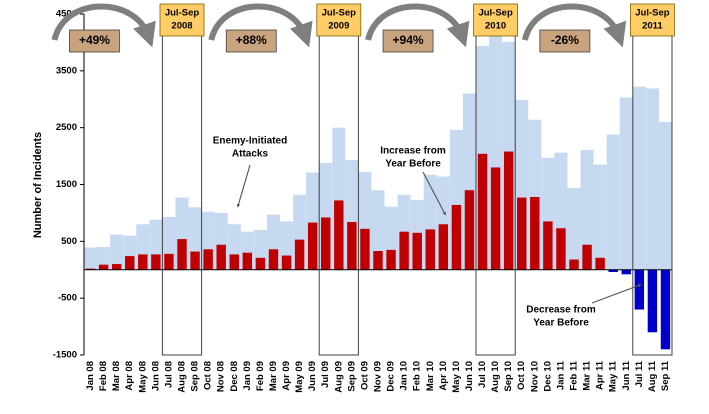  What do you see at coordinates (234, 376) in the screenshot?
I see `x-tick-label: Dec 08` at bounding box center [234, 376].